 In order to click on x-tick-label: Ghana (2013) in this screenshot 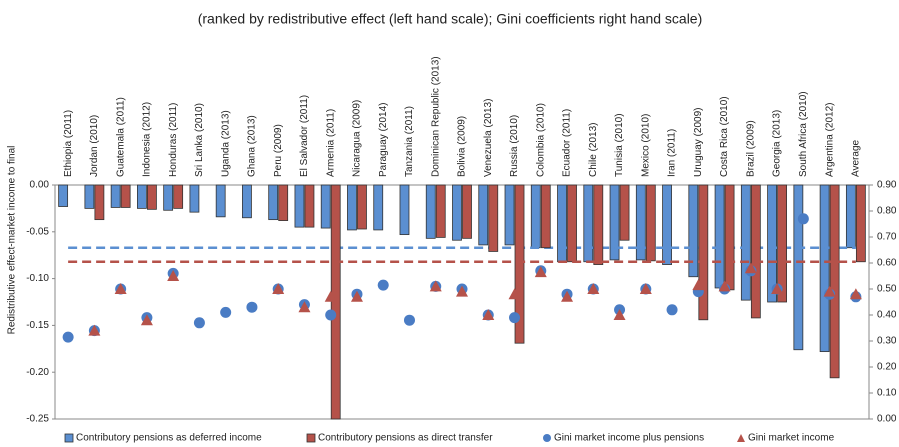, I will do `click(252, 146)`.